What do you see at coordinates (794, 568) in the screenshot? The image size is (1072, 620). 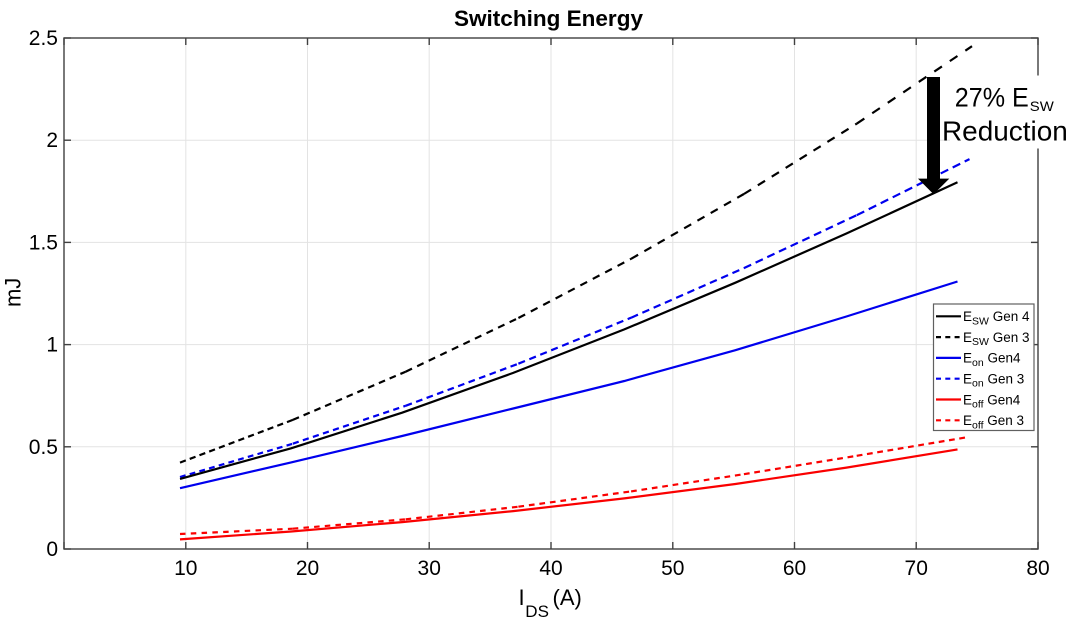 I see `svg-text: 60` at bounding box center [794, 568].